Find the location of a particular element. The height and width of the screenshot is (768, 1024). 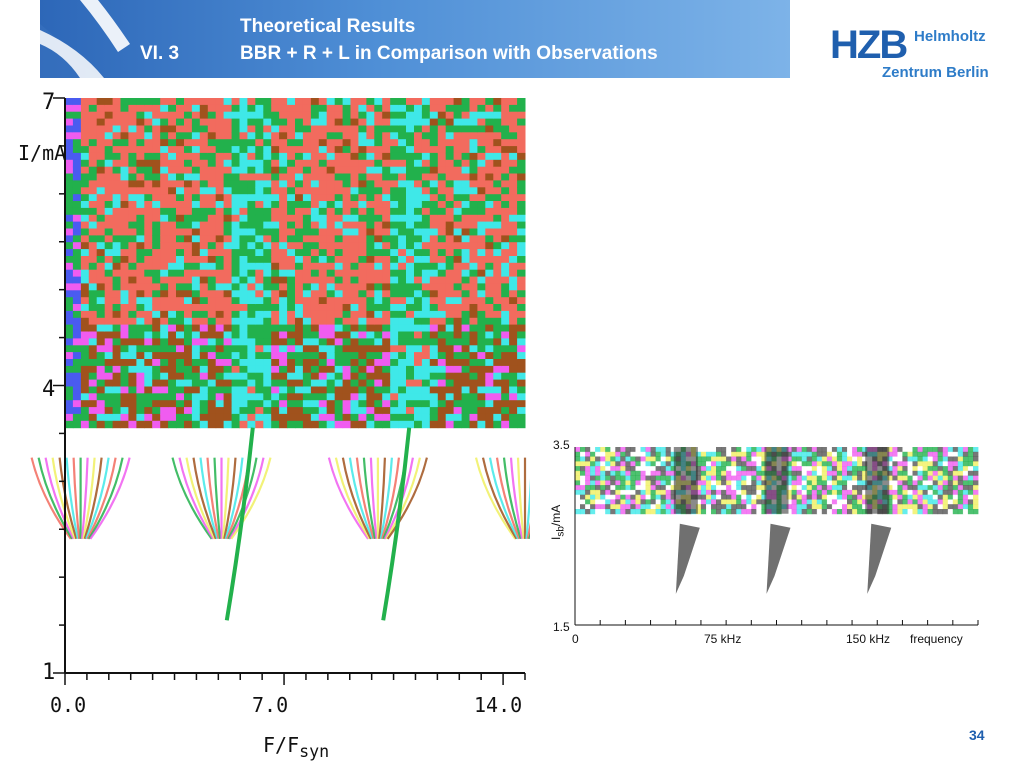

swoosh-graphic is located at coordinates (85, 39).